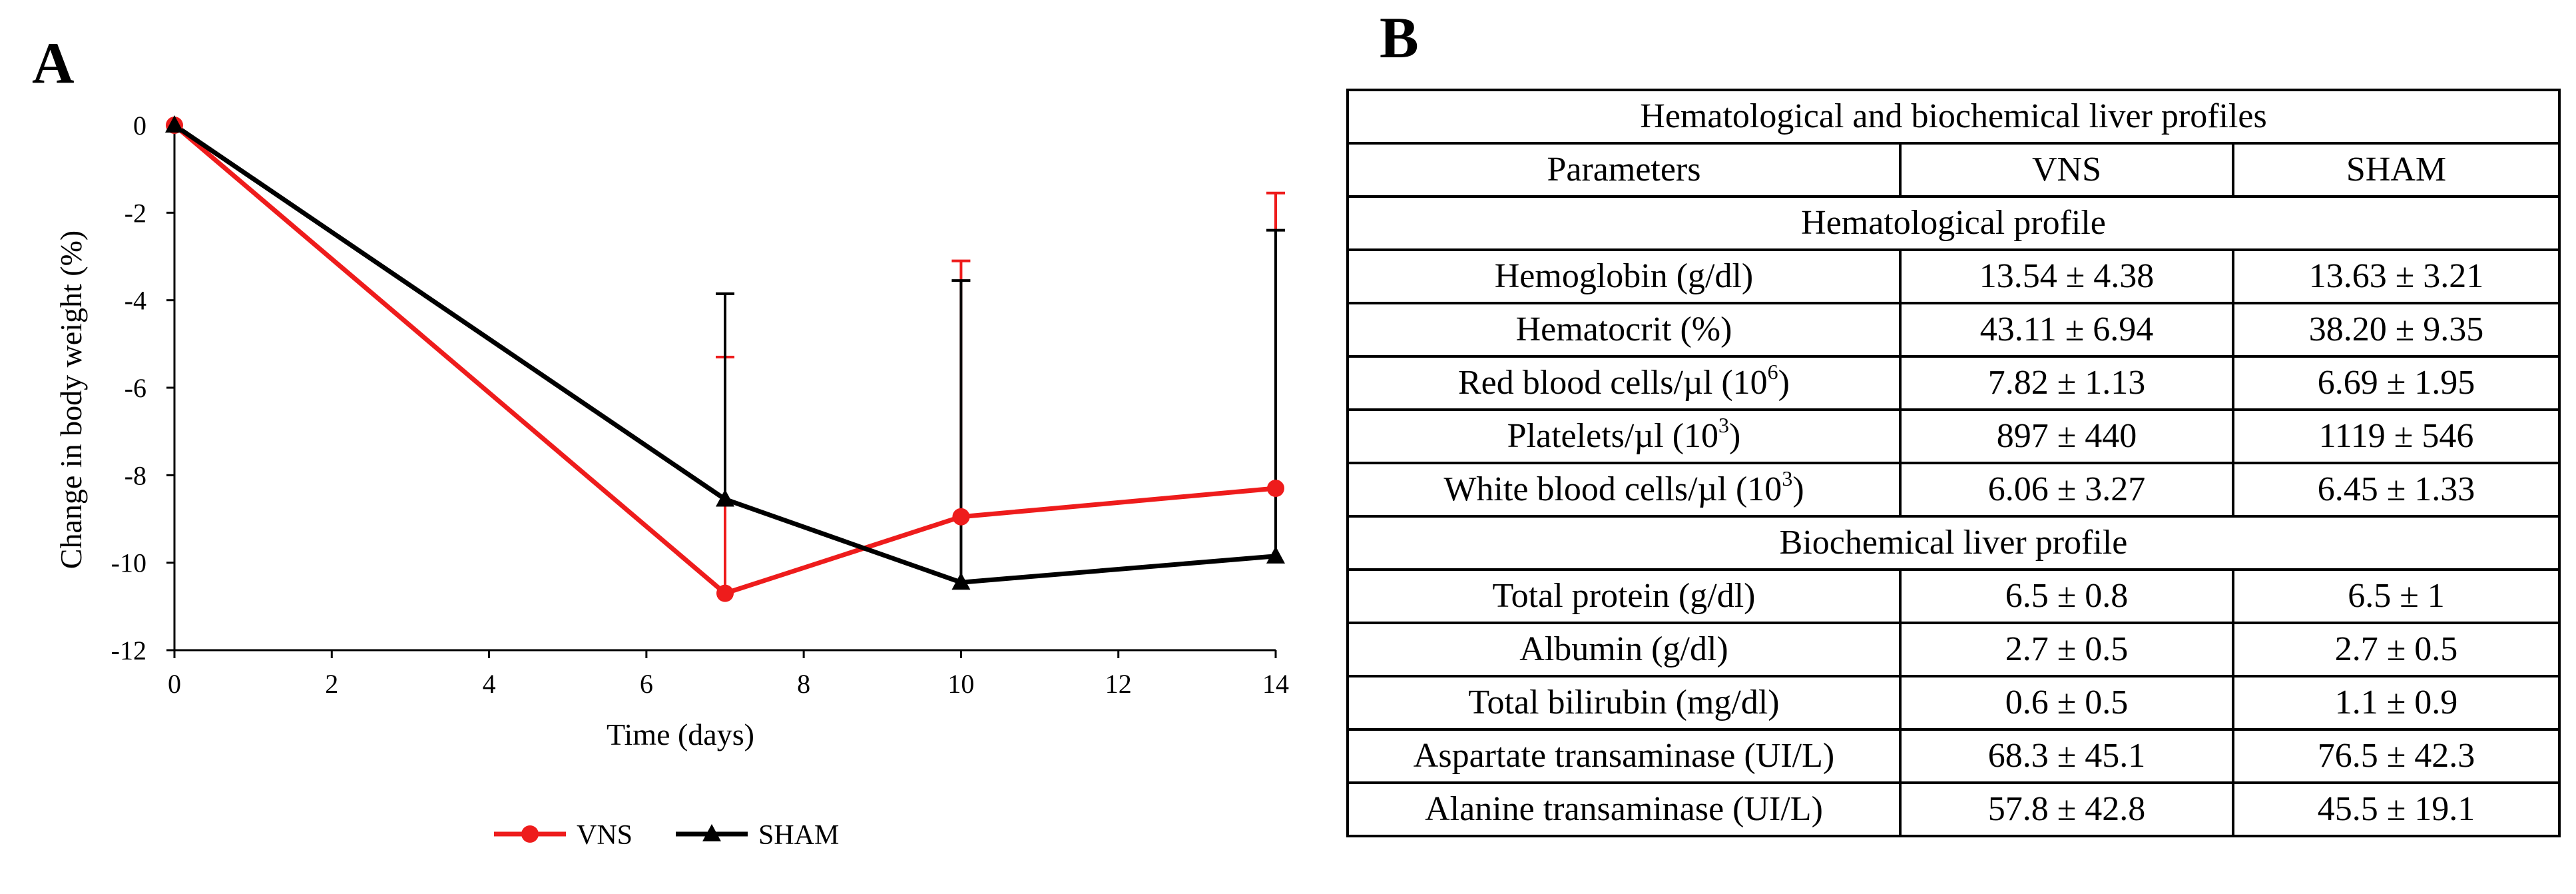 This screenshot has width=2576, height=894. I want to click on sham-value-cell: 6.5 ± 1, so click(2396, 596).